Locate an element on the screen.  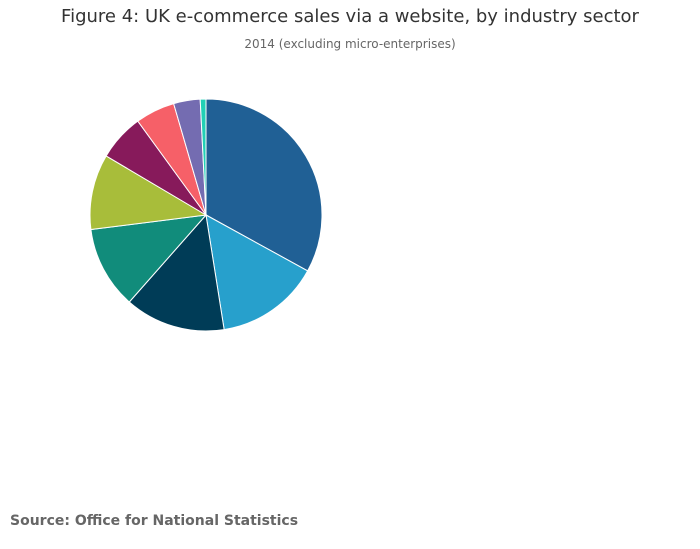
pie-slices is located at coordinates (206, 215).